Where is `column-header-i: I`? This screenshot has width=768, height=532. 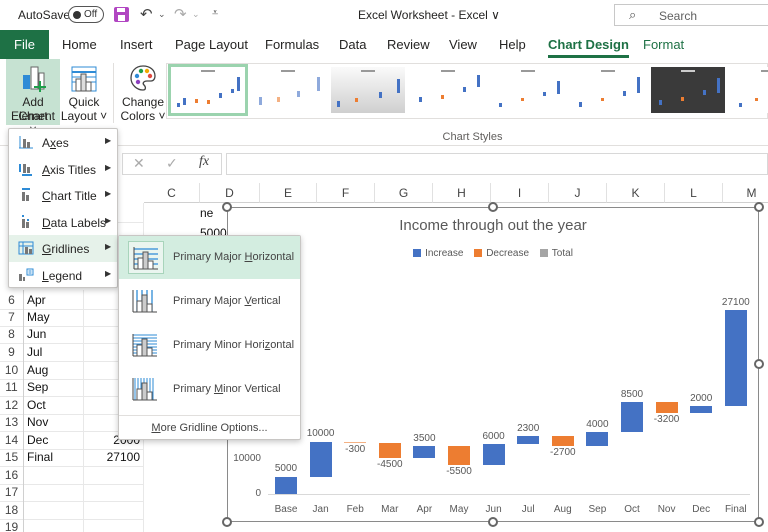
column-header-i: I is located at coordinates (520, 193).